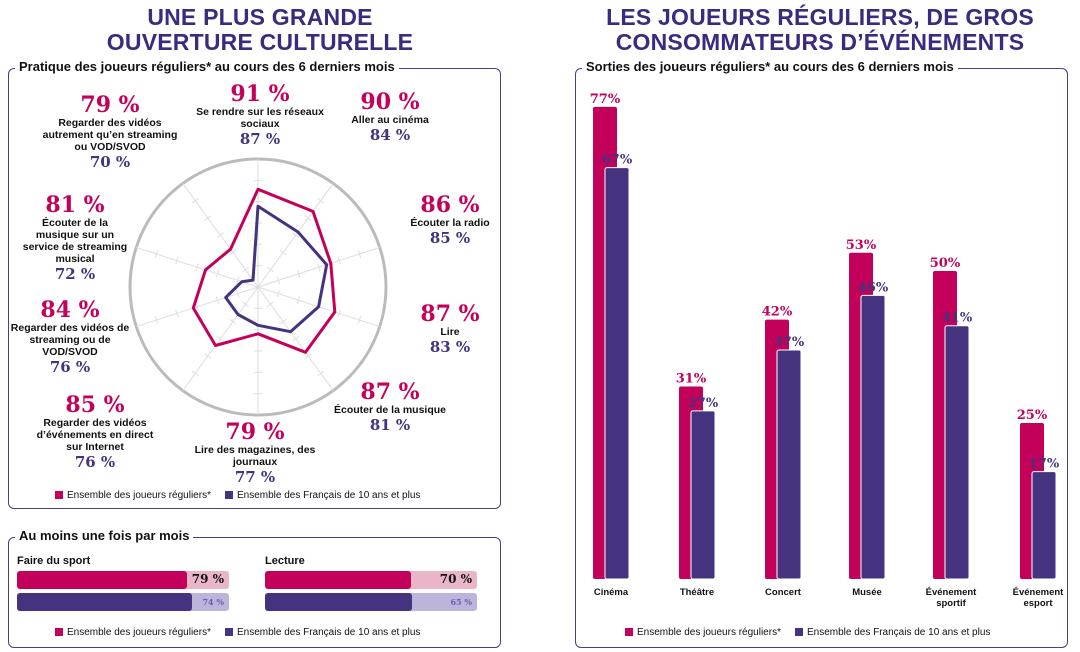 This screenshot has height=652, width=1080. Describe the element at coordinates (75, 205) in the screenshot. I see `radar-value-joueurs: 81 %` at that location.